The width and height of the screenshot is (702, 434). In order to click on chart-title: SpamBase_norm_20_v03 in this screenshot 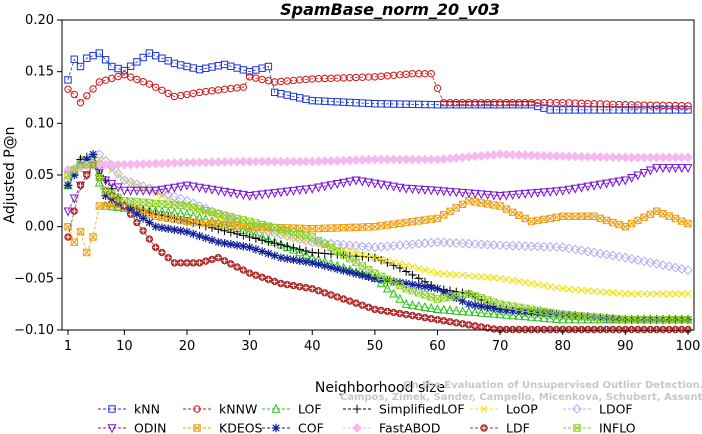, I will do `click(390, 9)`.